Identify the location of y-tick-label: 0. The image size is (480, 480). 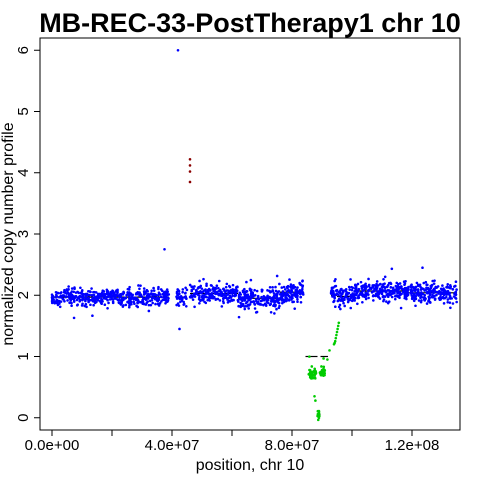
(23, 418).